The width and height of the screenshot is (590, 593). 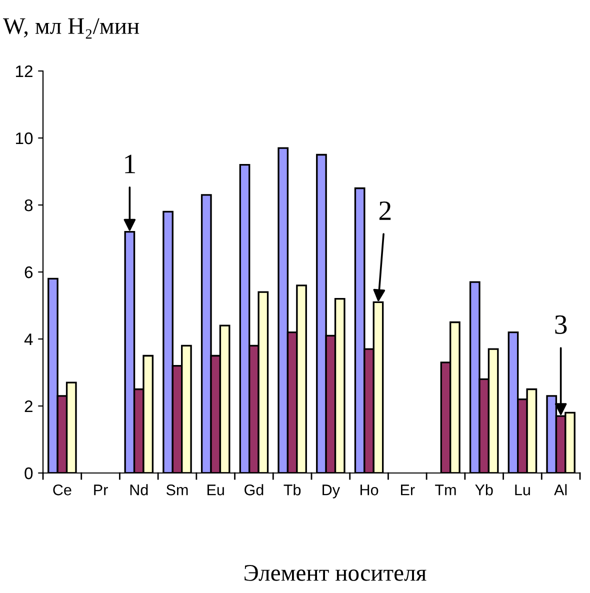 What do you see at coordinates (28, 406) in the screenshot?
I see `y-tick-label: 2` at bounding box center [28, 406].